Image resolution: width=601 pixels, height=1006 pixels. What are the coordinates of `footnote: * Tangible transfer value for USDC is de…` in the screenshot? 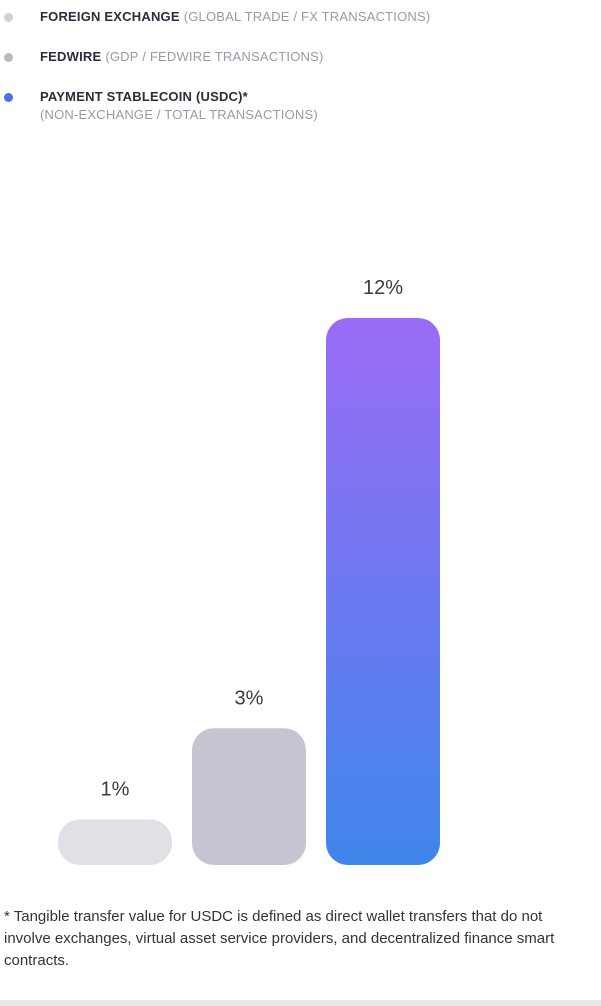 It's located at (279, 938).